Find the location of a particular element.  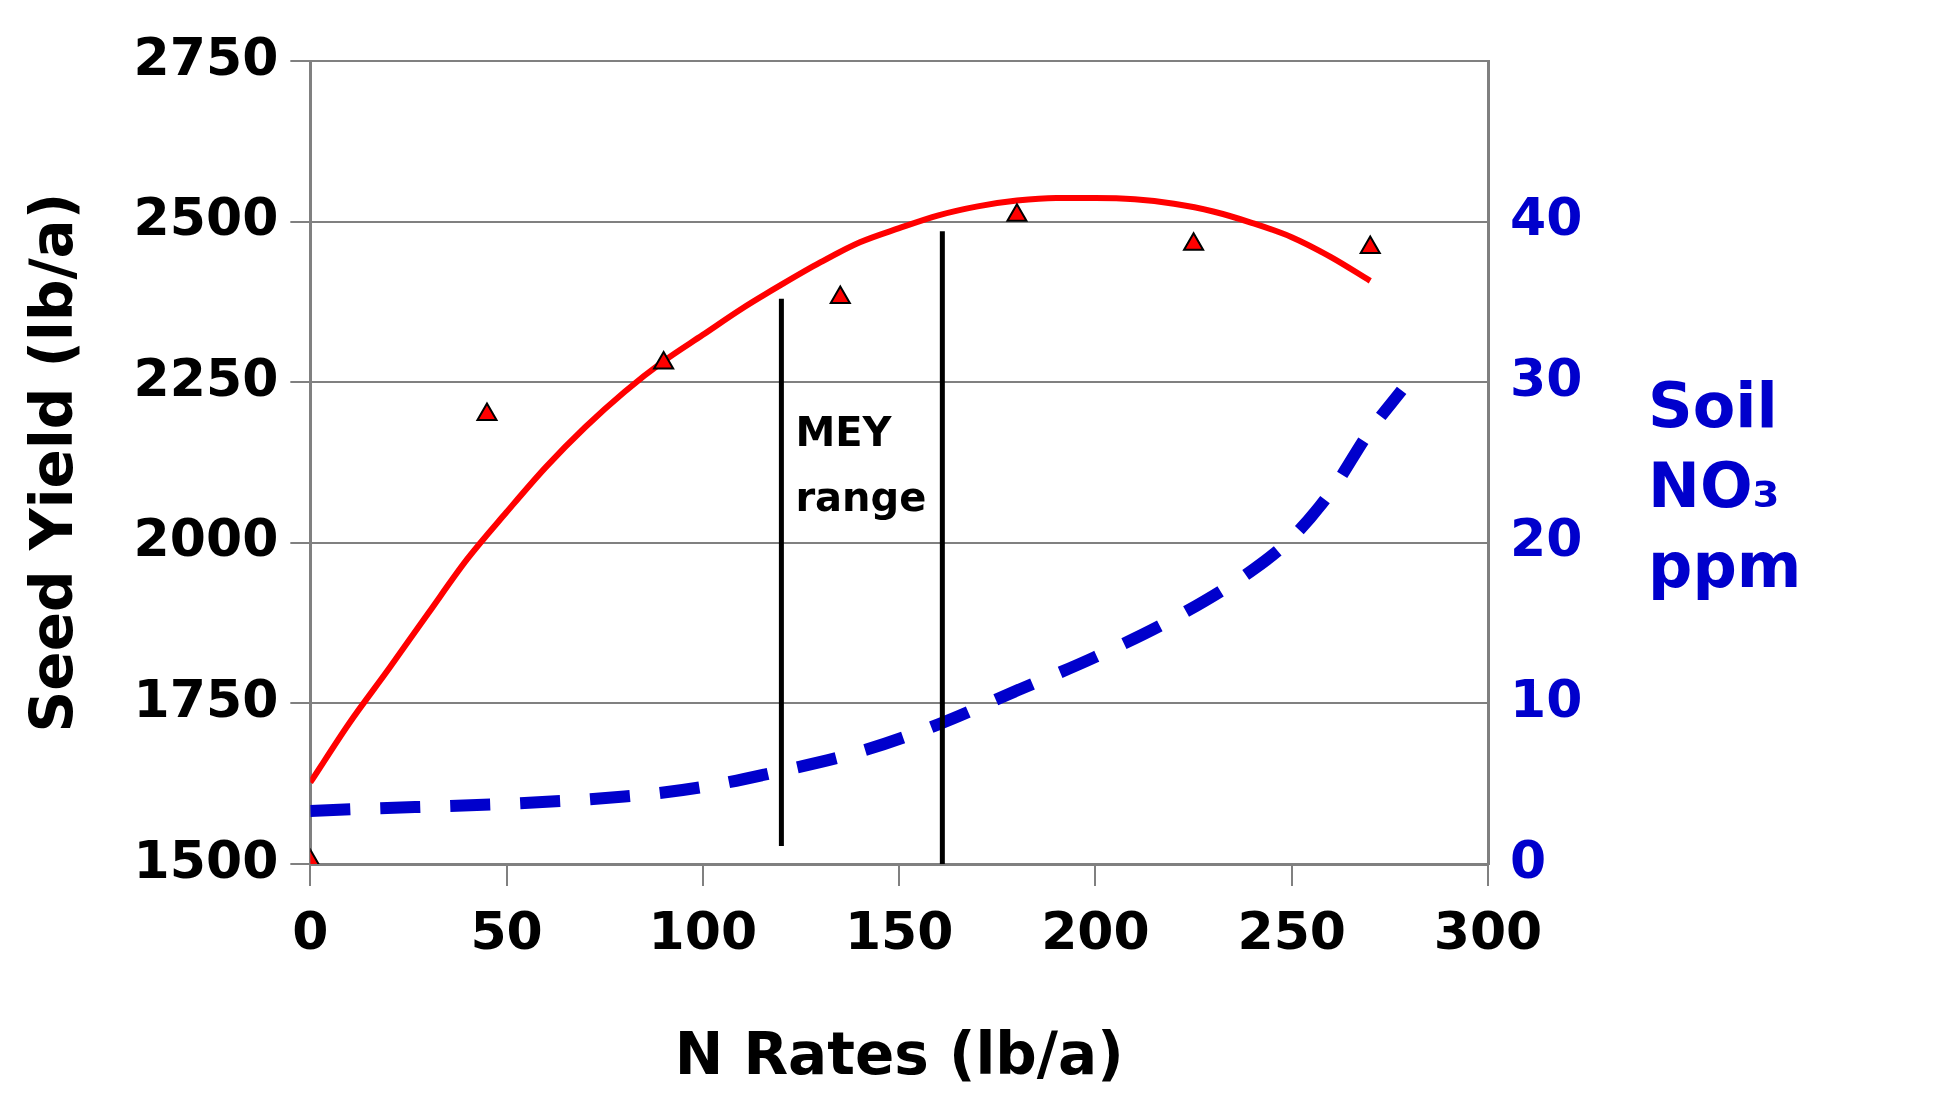

x-axis-title: N Rates (lb/a) is located at coordinates (899, 1054).